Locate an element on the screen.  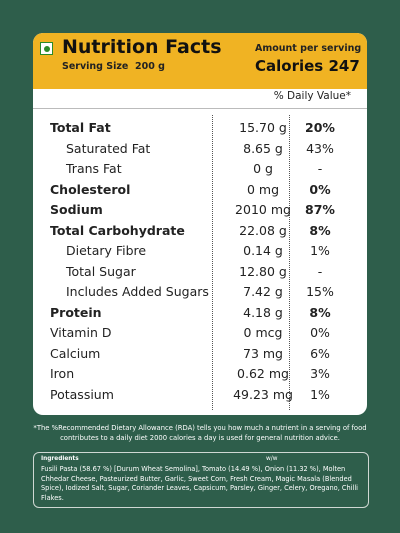
nutrient-dv: 20% is located at coordinates (320, 127).